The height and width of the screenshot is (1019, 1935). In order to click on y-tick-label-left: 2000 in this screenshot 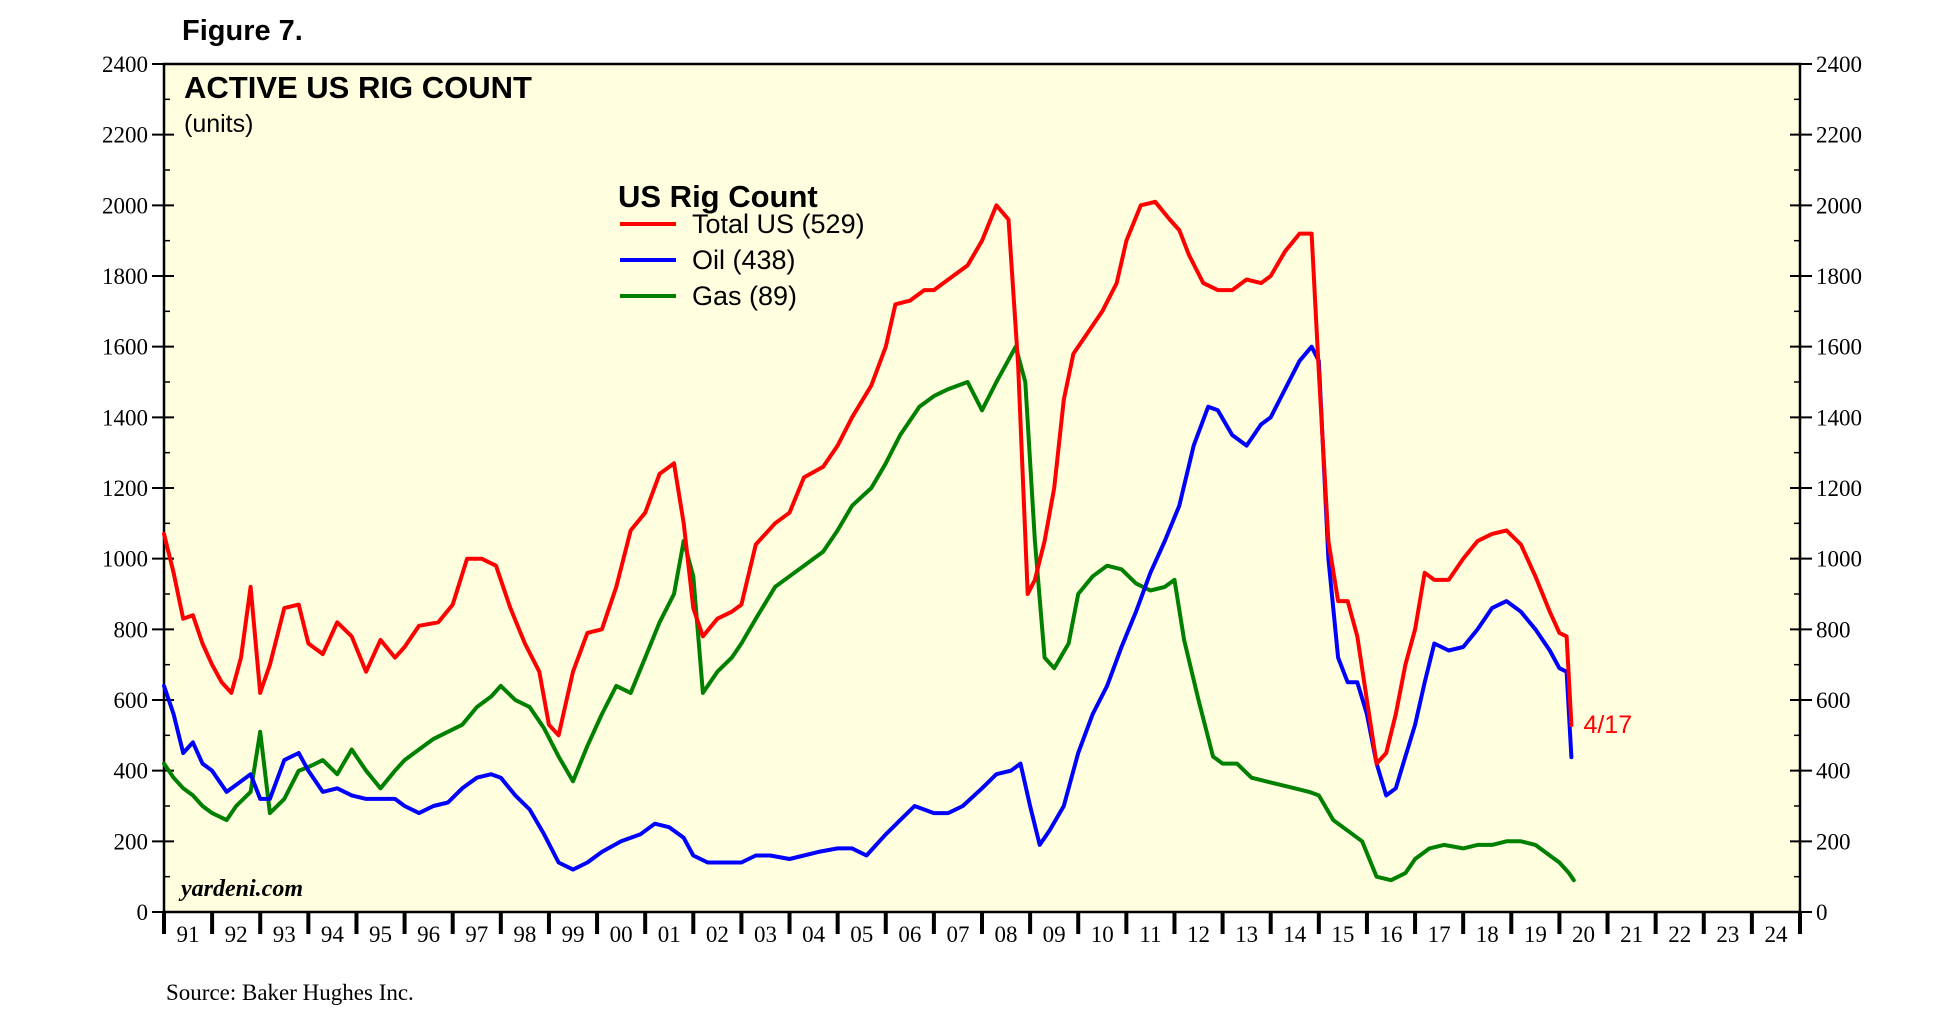, I will do `click(125, 205)`.